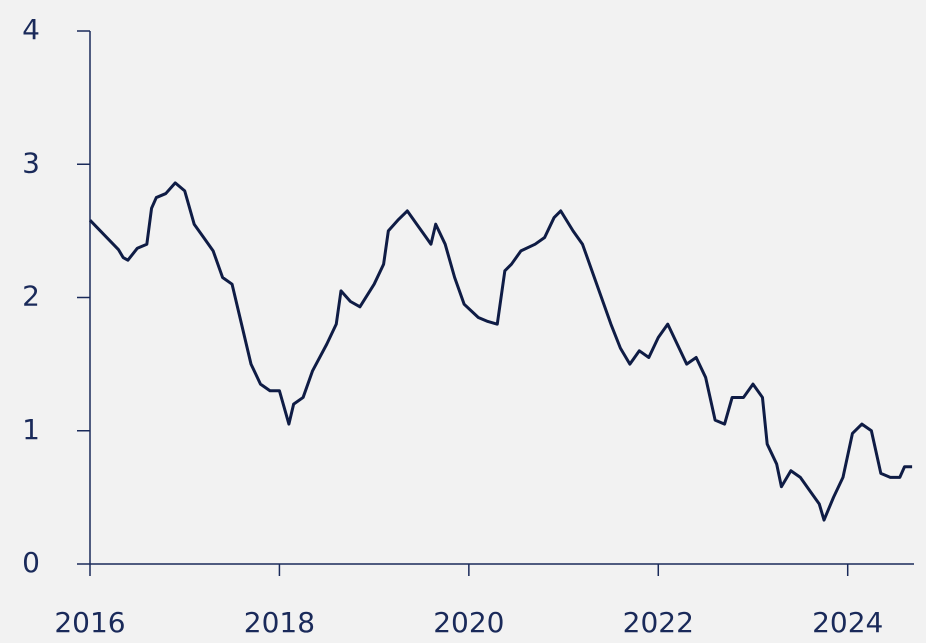 The image size is (926, 643). What do you see at coordinates (31, 162) in the screenshot?
I see `y-tick-label: 3` at bounding box center [31, 162].